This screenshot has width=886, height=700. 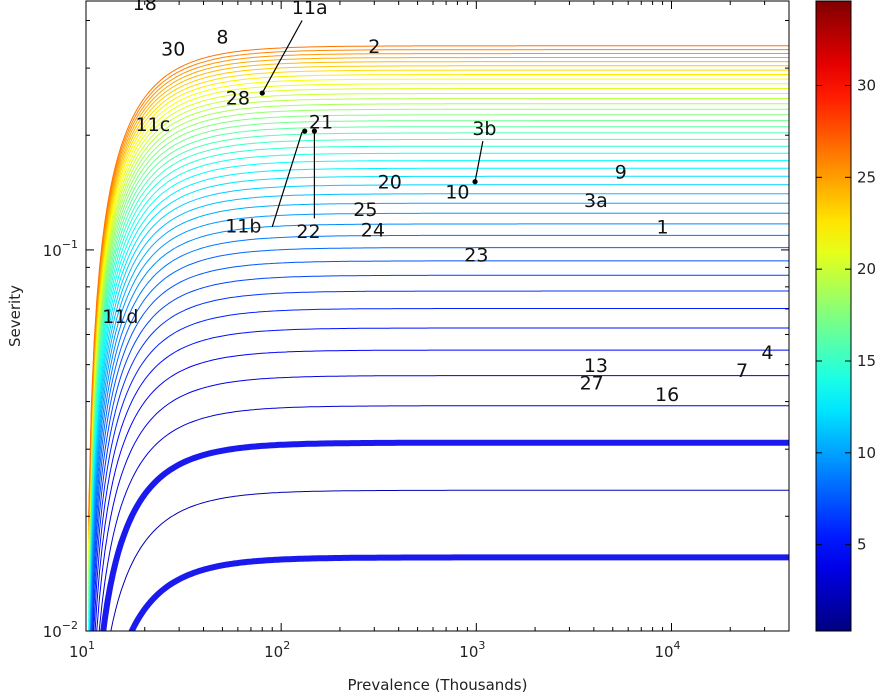 I want to click on colorbar-tick-label: 20, so click(x=866, y=269).